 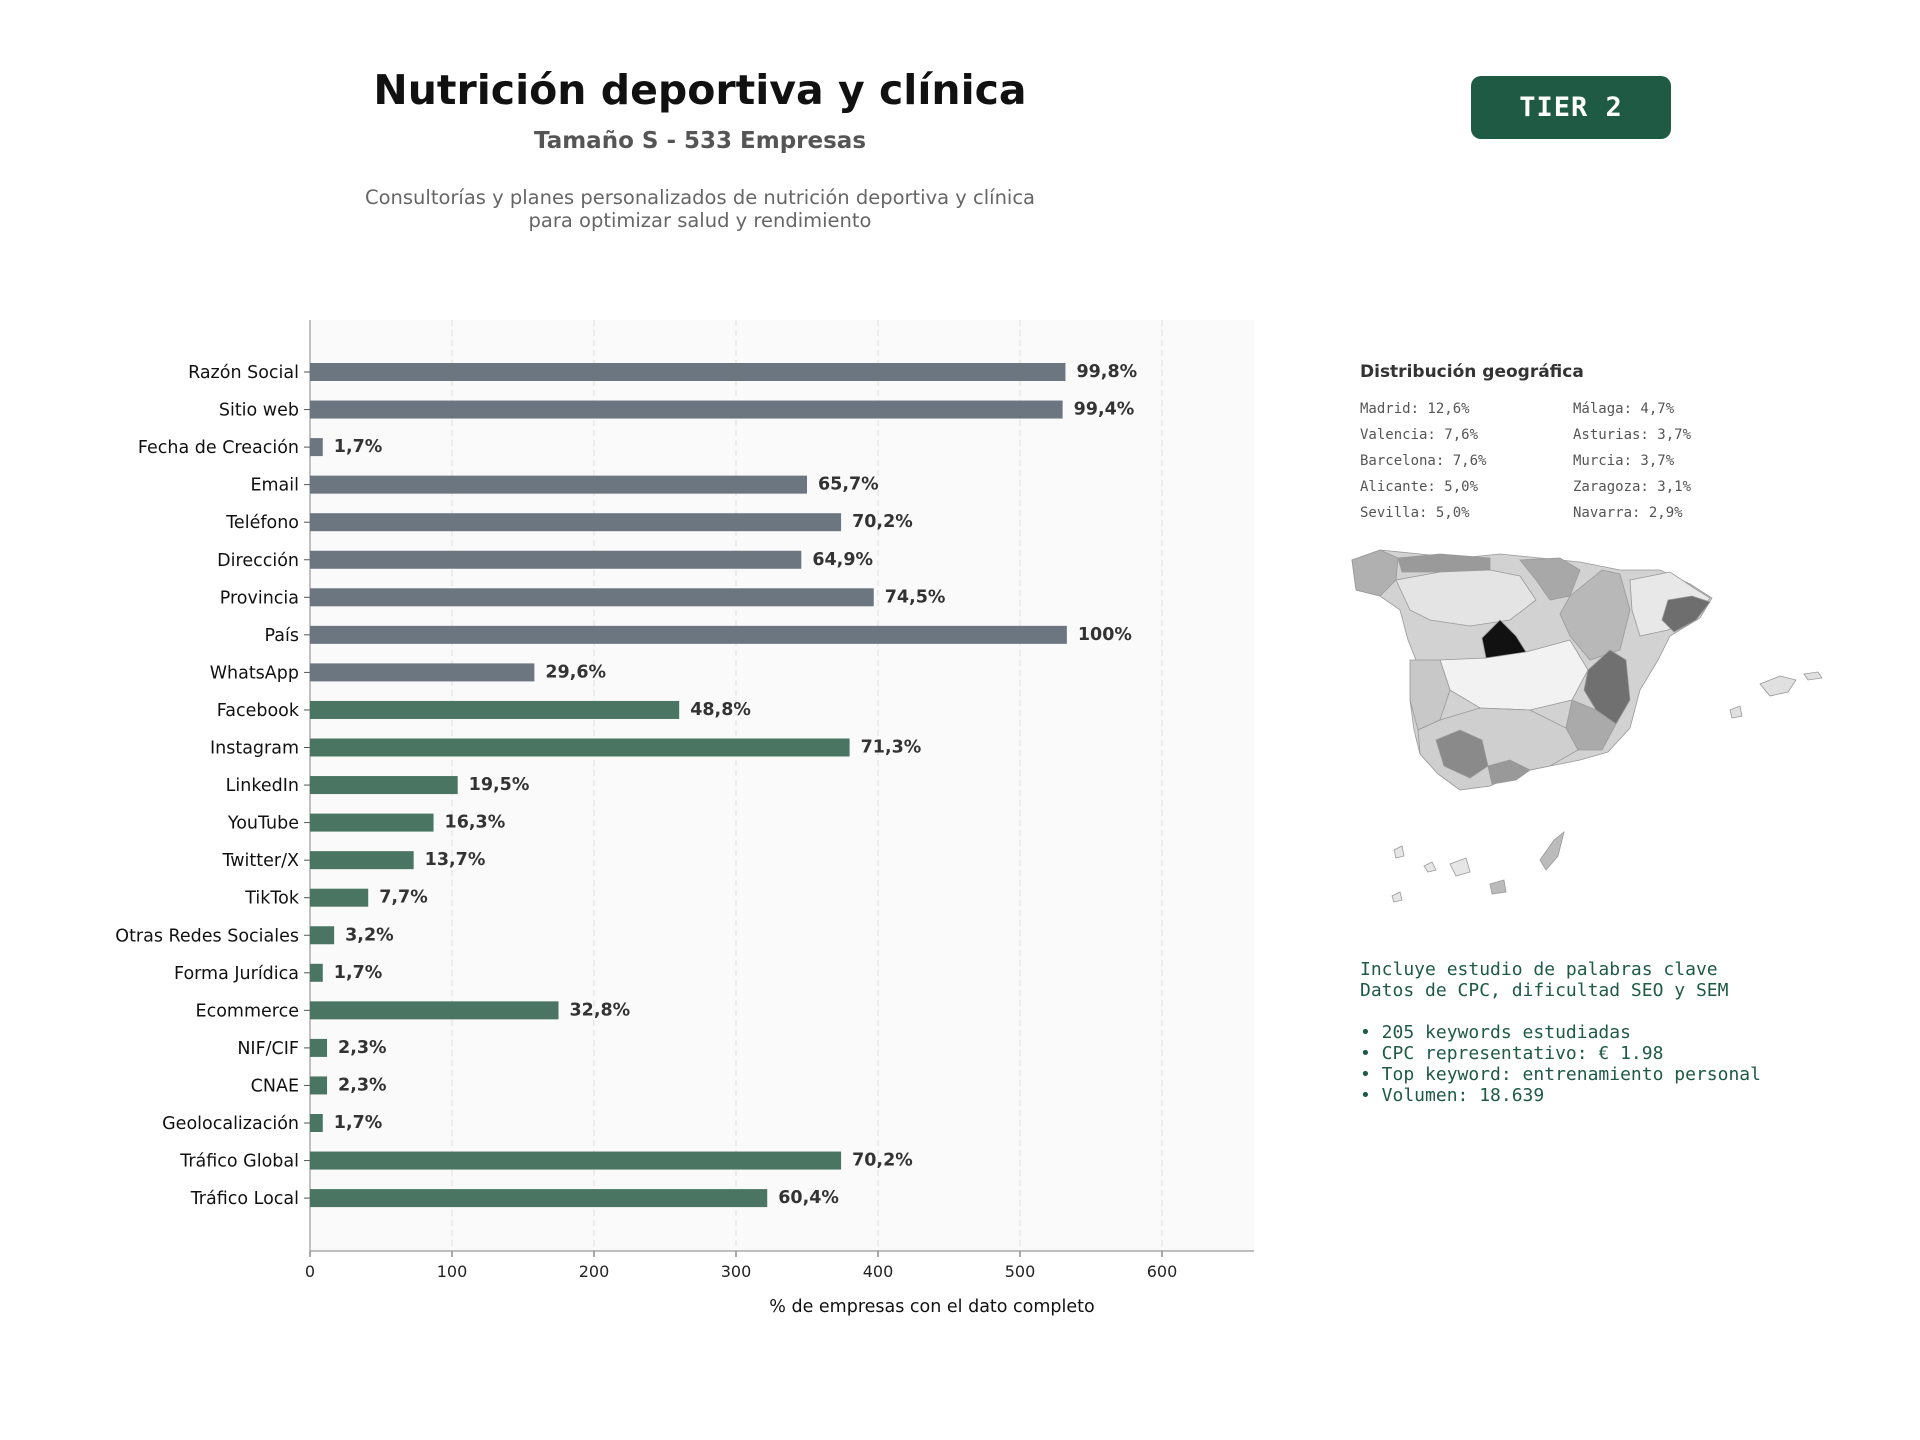 What do you see at coordinates (700, 141) in the screenshot?
I see `page-subtitle: Tamaño S - 533 Empresas` at bounding box center [700, 141].